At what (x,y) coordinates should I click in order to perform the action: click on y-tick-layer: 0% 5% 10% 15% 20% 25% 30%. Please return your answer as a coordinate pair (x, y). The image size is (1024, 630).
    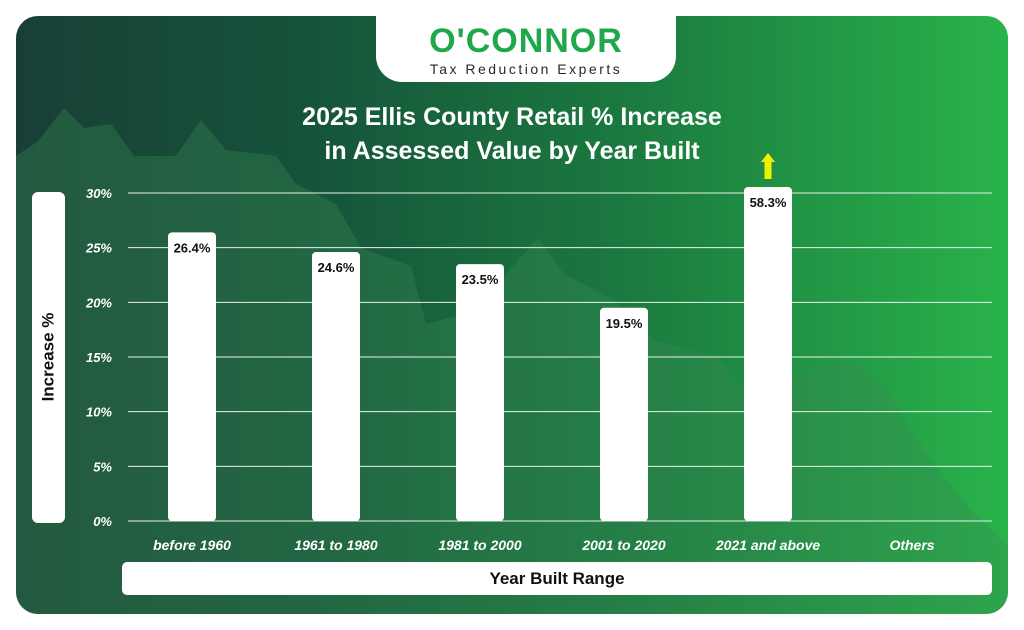
    Looking at the image, I should click on (98, 357).